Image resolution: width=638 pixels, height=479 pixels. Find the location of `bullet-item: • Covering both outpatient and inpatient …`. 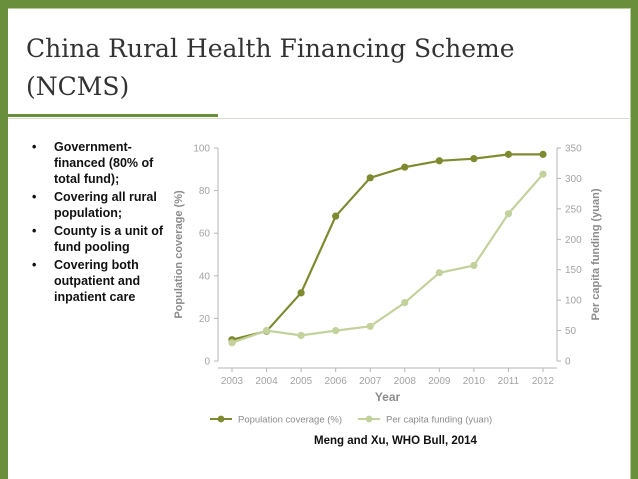

bullet-item: • Covering both outpatient and inpatient … is located at coordinates (99, 281).